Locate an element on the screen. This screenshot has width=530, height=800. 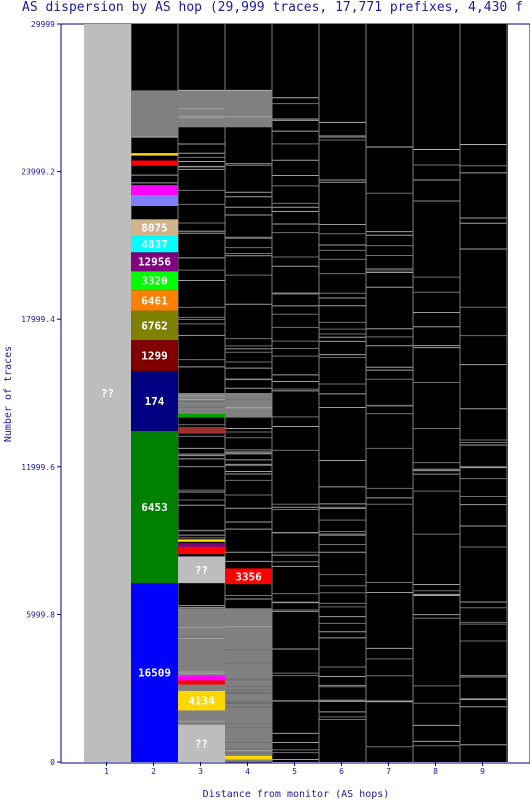
y-tick-label: 23999.2 is located at coordinates (38, 172).